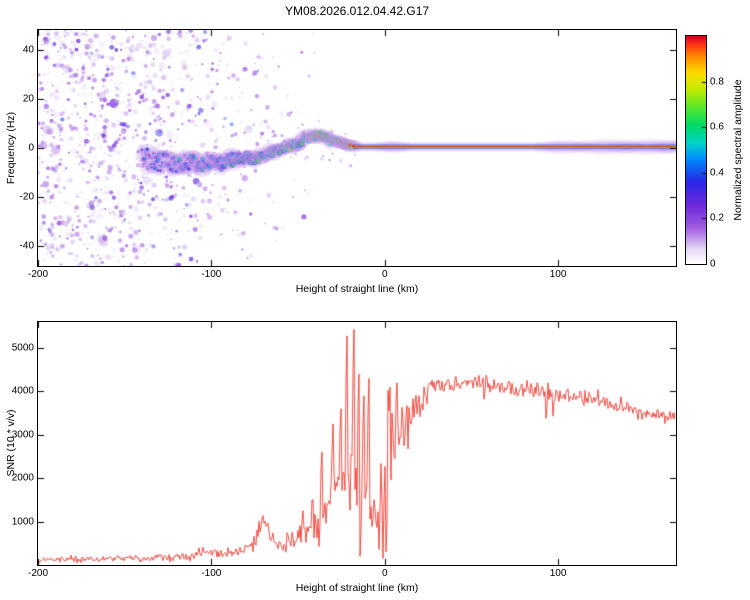 The width and height of the screenshot is (750, 600). What do you see at coordinates (22, 522) in the screenshot?
I see `tick-label: 1000` at bounding box center [22, 522].